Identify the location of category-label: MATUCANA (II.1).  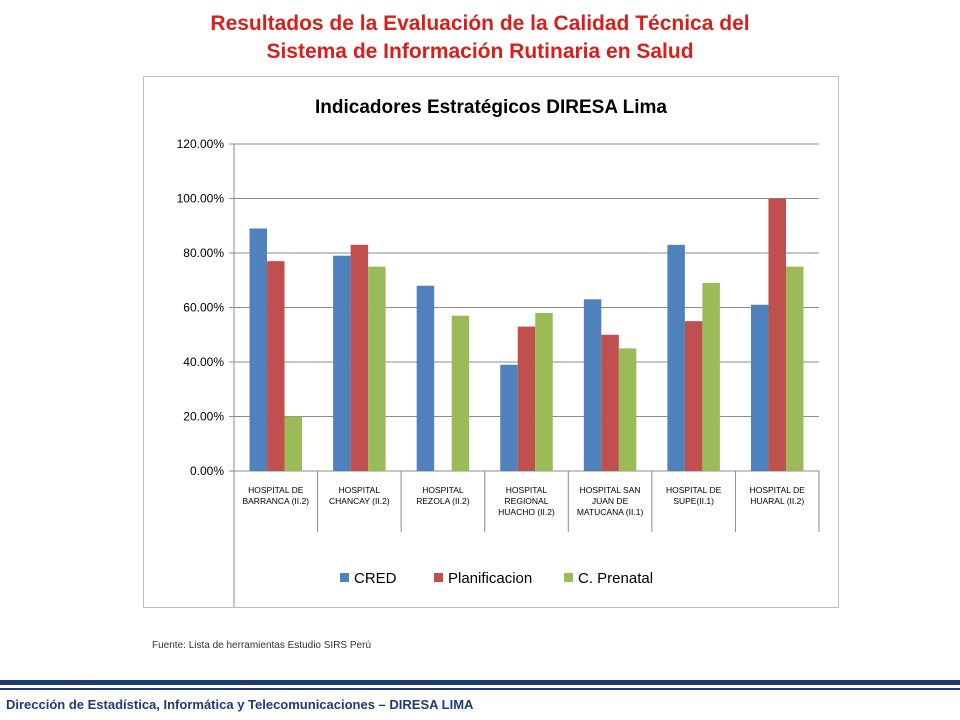
(610, 512).